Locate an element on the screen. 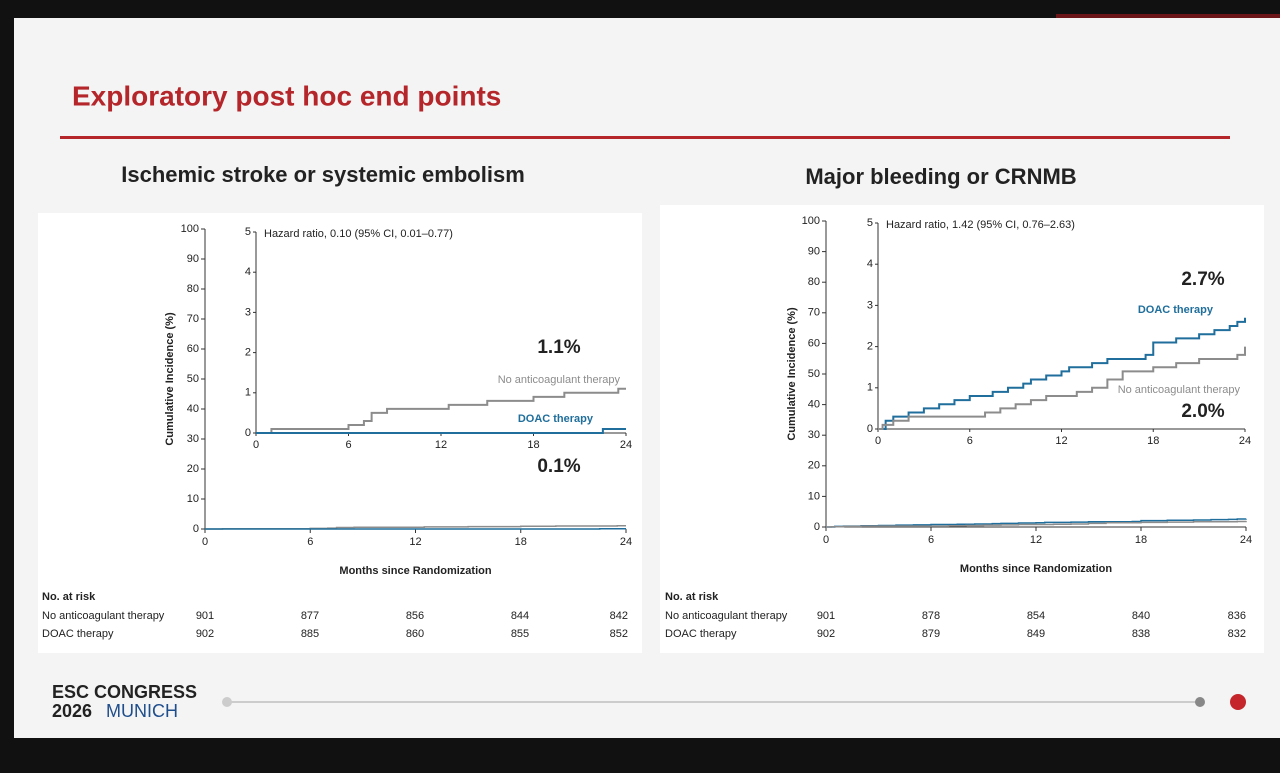 This screenshot has width=1280, height=773. footer-congress: ESC CONGRESS is located at coordinates (124, 692).